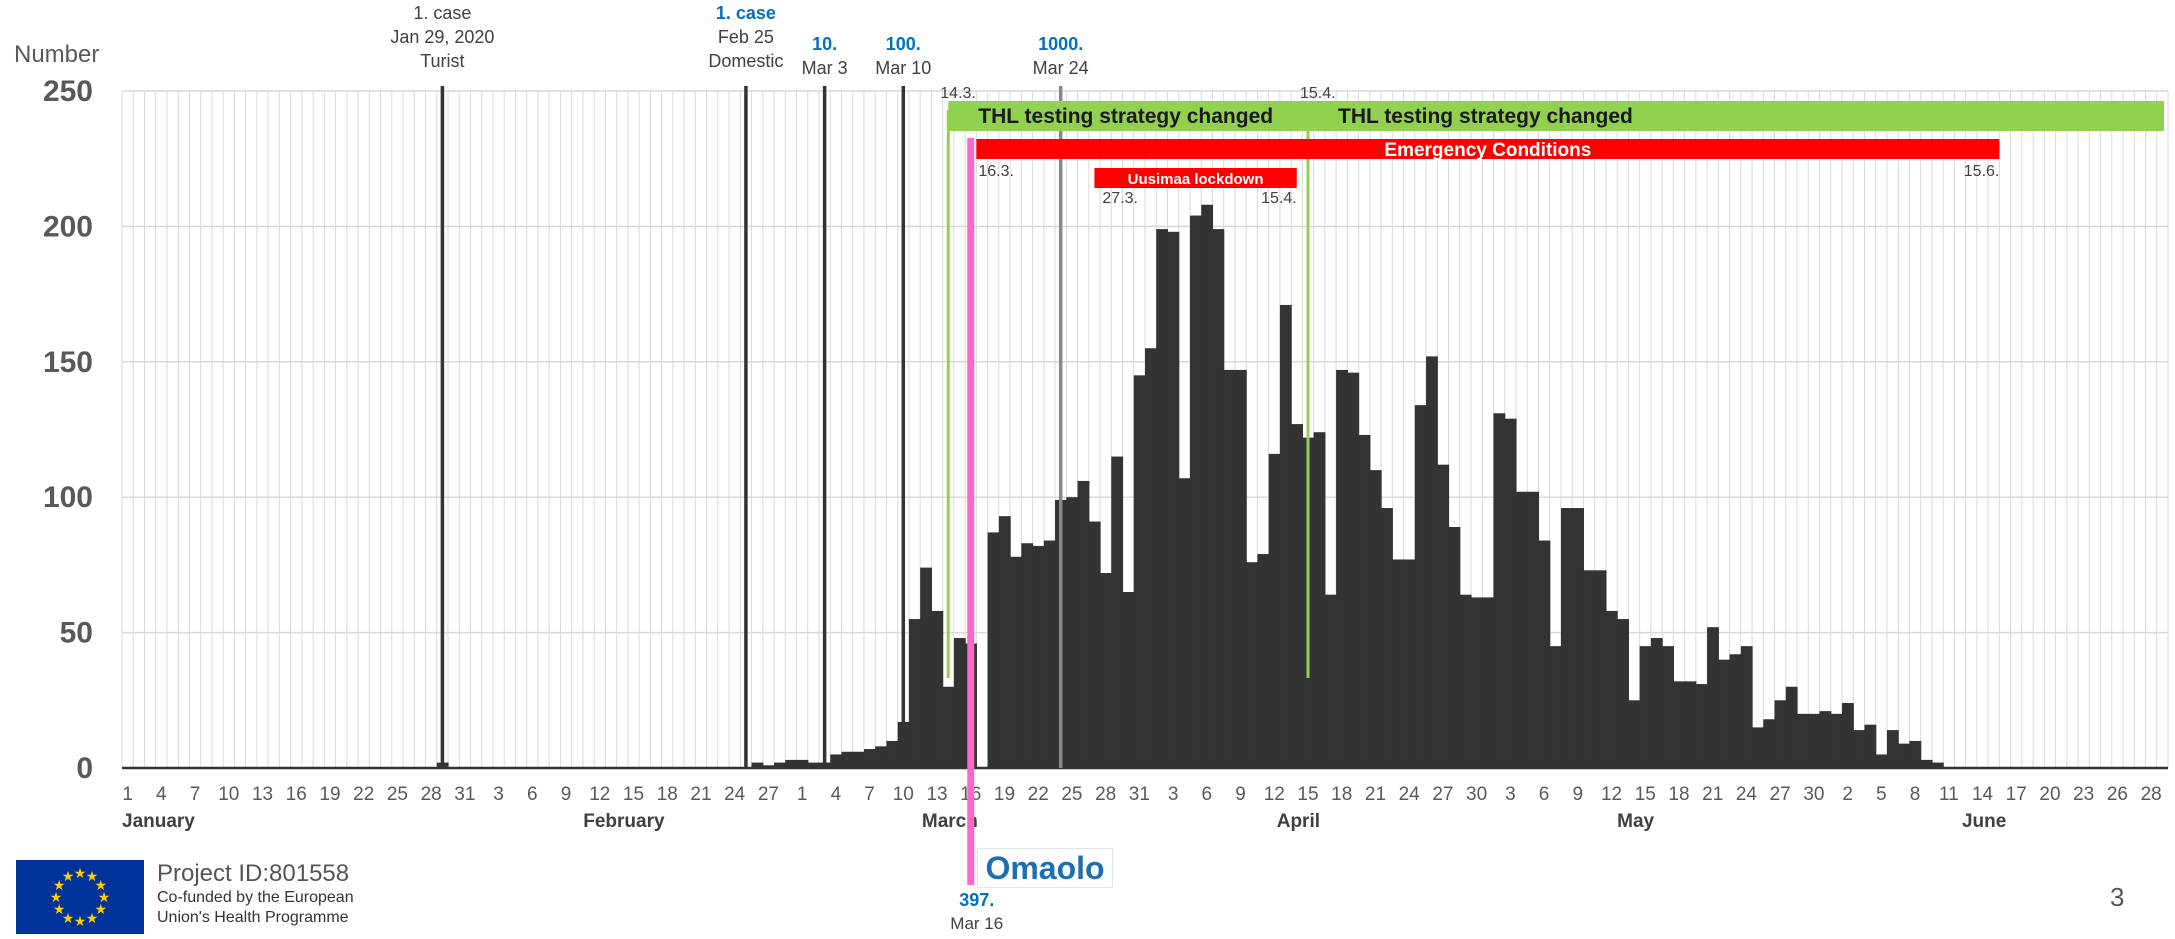  Describe the element at coordinates (903, 44) in the screenshot. I see `milestone-label: 100.` at that location.